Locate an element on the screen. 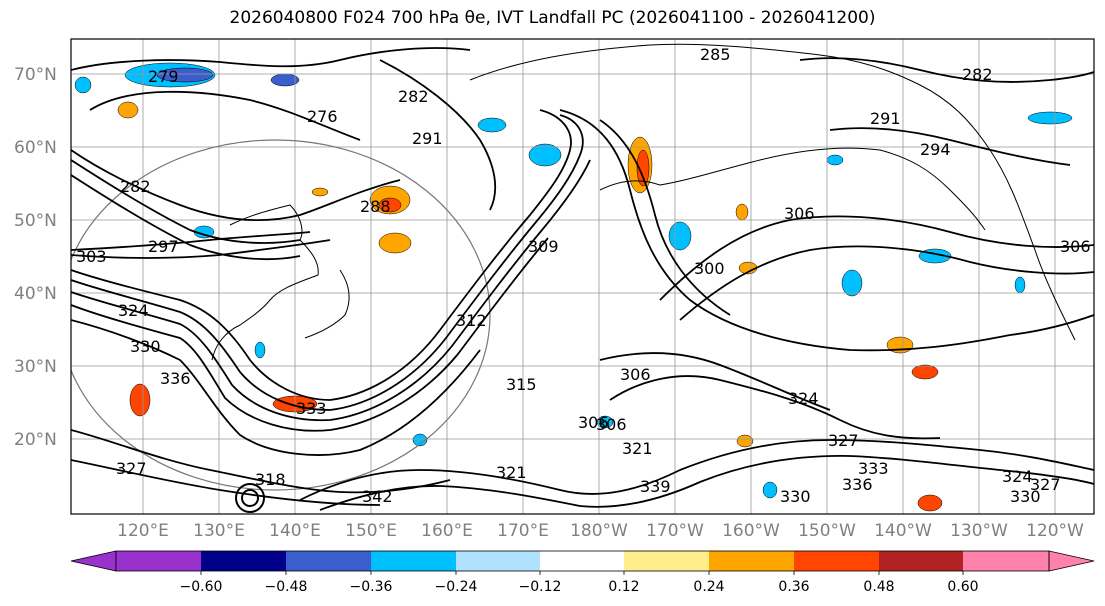  contour-label: 285 is located at coordinates (715, 54).